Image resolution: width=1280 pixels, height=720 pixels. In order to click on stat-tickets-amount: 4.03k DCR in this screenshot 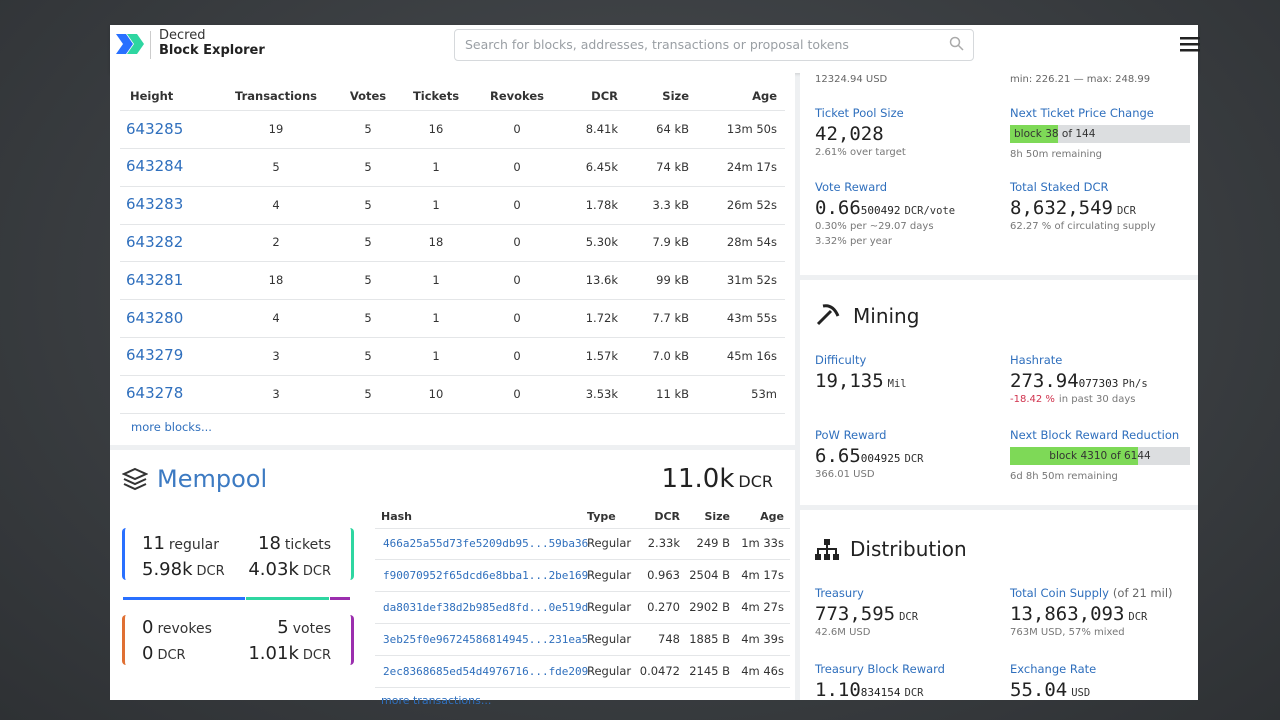, I will do `click(289, 570)`.